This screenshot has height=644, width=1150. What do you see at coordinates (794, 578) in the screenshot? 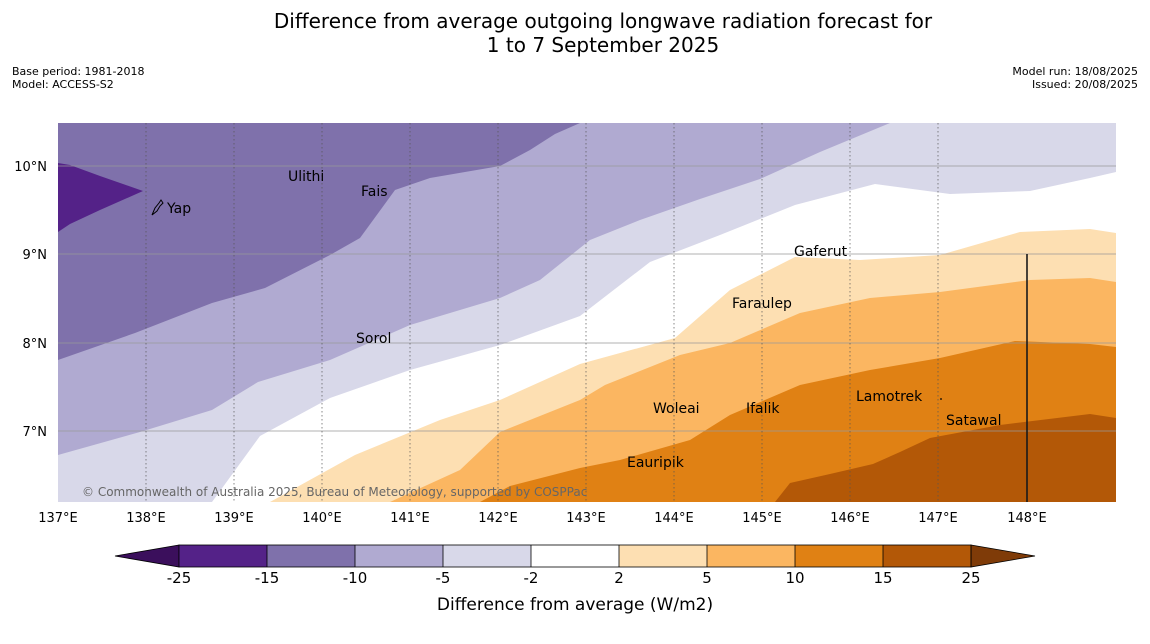
I see `colorbar-tick: 10` at bounding box center [794, 578].